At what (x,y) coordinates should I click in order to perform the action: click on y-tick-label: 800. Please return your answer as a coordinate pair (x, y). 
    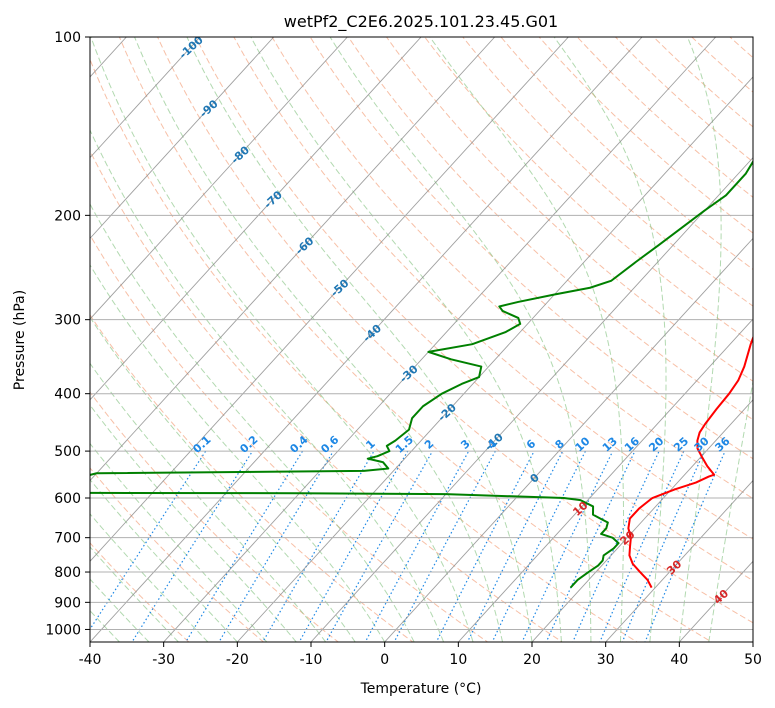
    Looking at the image, I should click on (67, 573).